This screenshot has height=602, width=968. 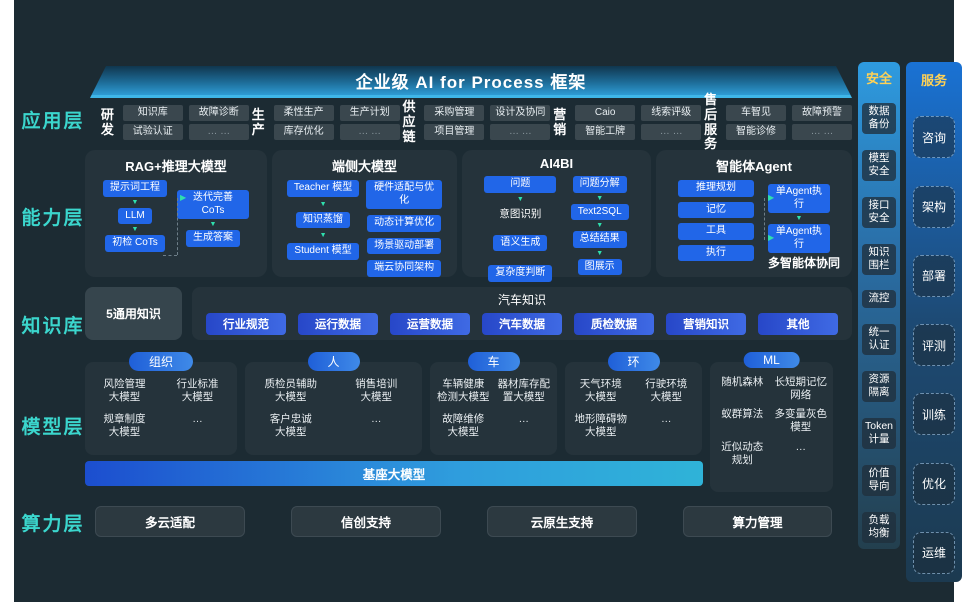 I want to click on flow-chip: 生成答案, so click(x=213, y=238).